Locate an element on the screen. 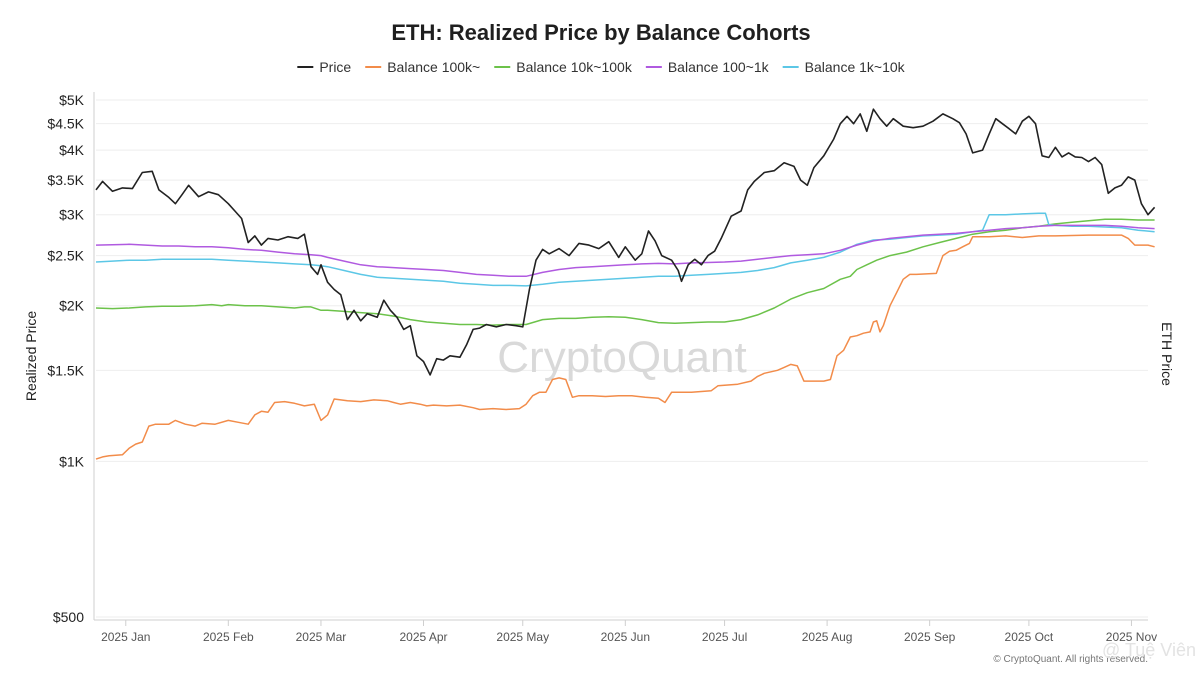 The width and height of the screenshot is (1202, 676). y-axis-label-left: Realized Price is located at coordinates (31, 356).